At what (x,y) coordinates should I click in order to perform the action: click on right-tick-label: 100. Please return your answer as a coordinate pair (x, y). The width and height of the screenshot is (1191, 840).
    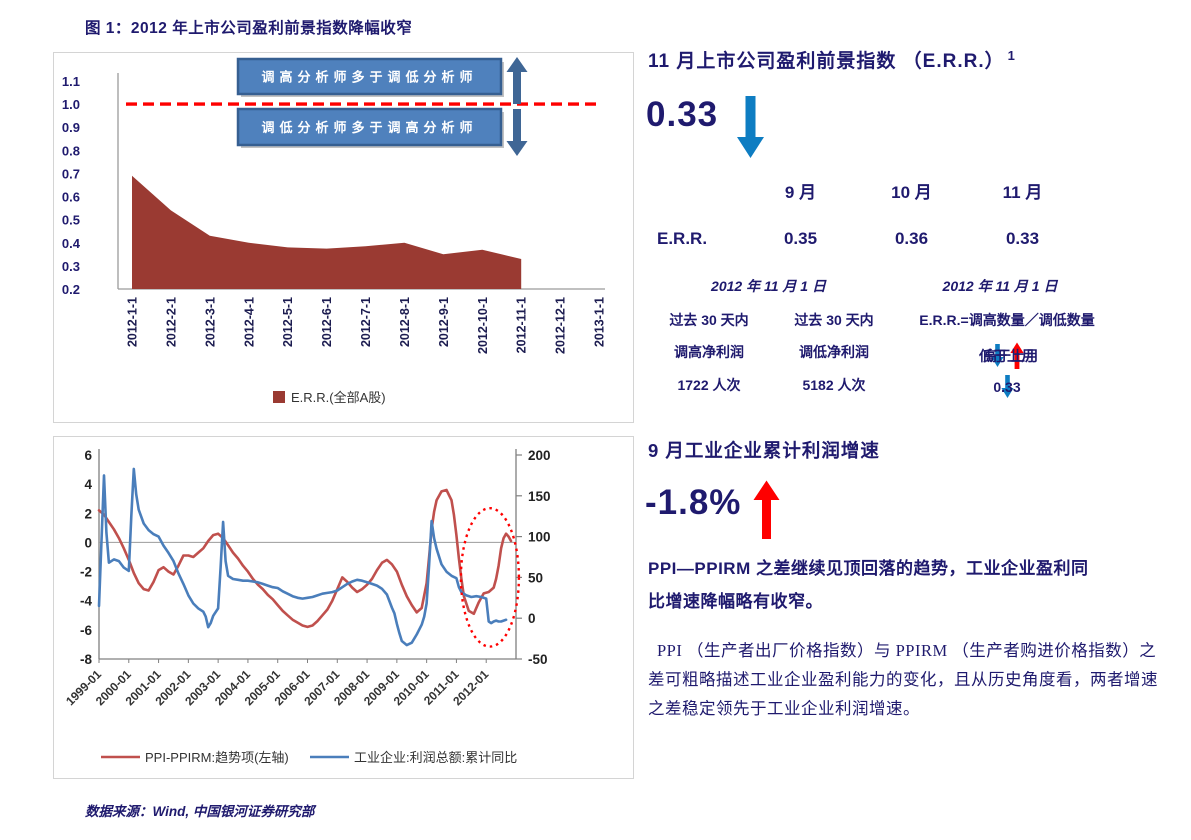
    Looking at the image, I should click on (539, 537).